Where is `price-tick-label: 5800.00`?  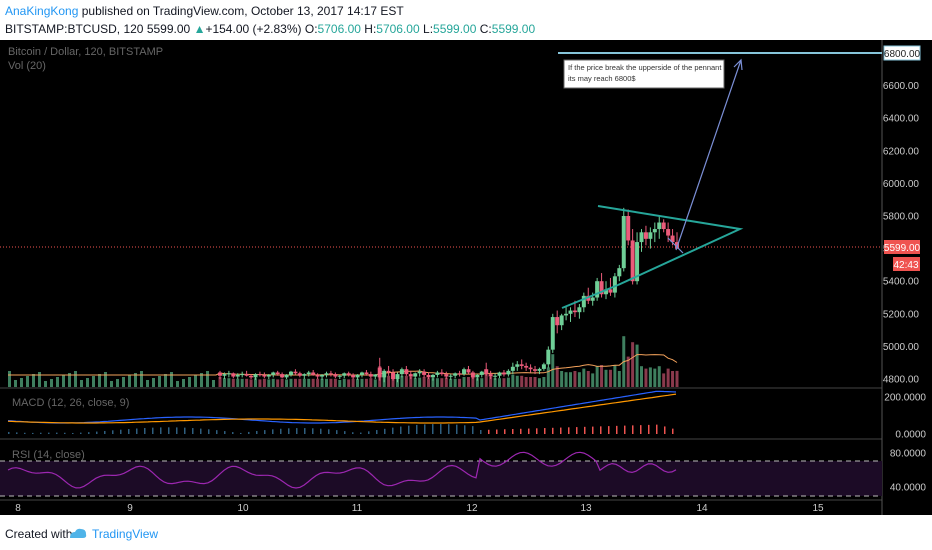 price-tick-label: 5800.00 is located at coordinates (901, 217).